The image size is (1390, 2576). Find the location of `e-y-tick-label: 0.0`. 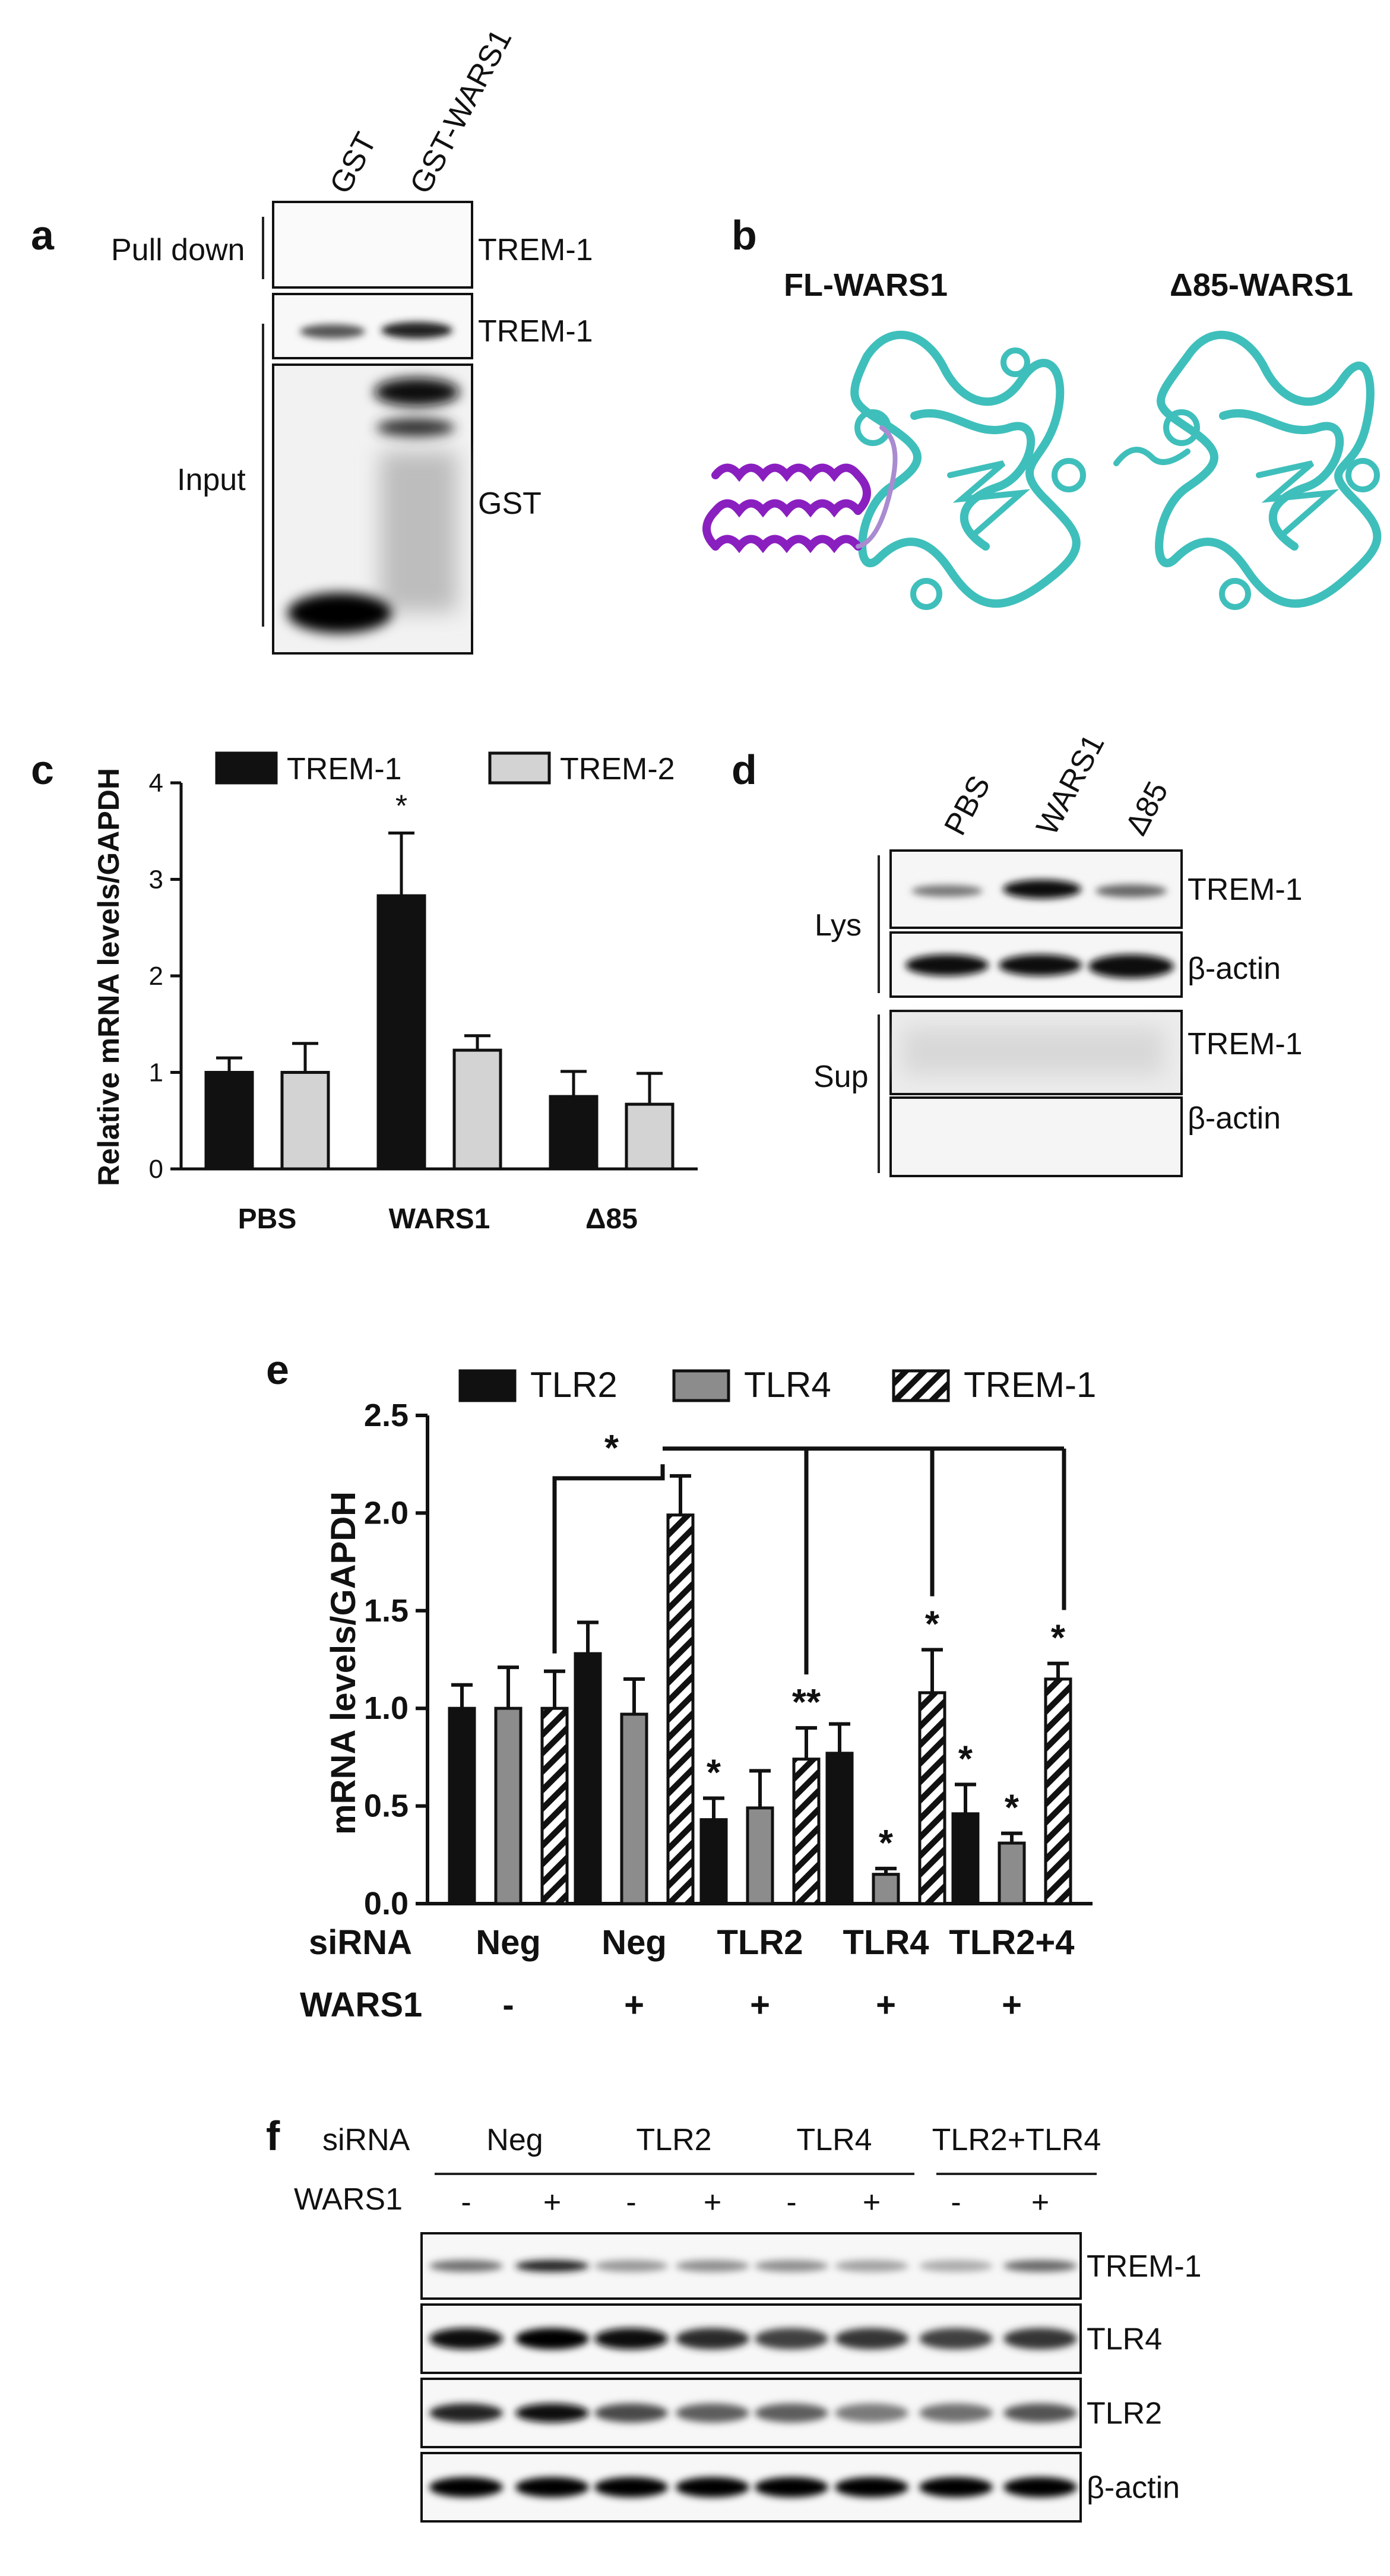

e-y-tick-label: 0.0 is located at coordinates (386, 1903).